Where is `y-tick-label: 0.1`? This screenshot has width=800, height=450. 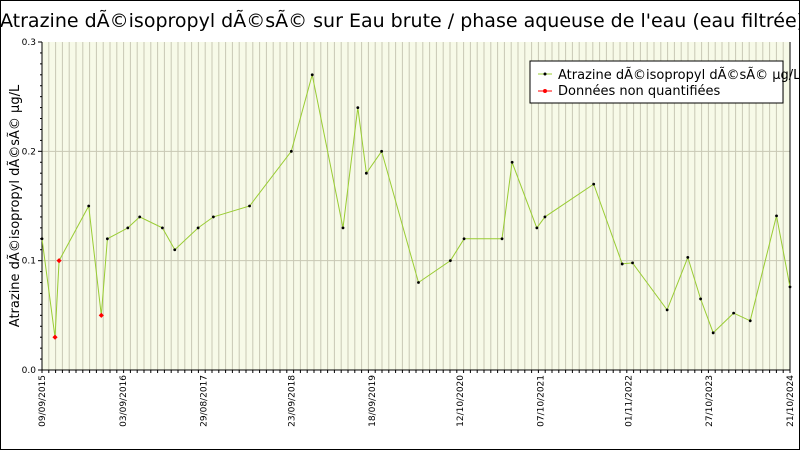 y-tick-label: 0.1 is located at coordinates (29, 262).